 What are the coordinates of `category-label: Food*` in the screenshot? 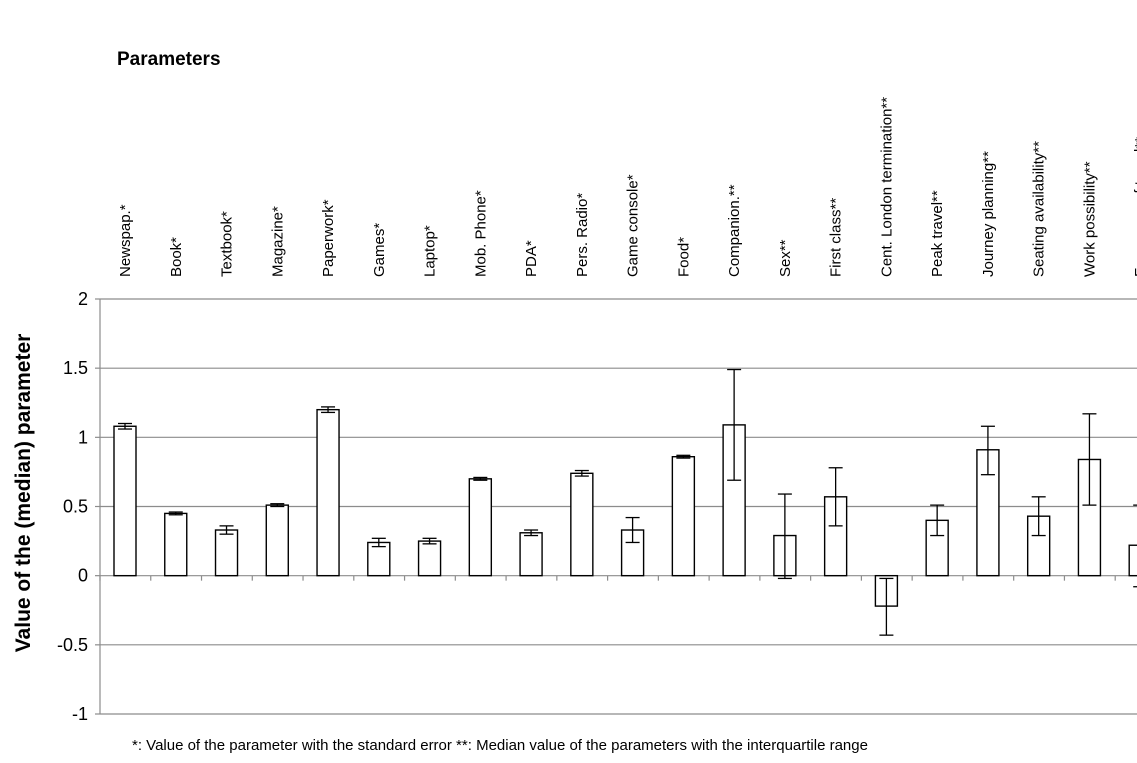 It's located at (683, 257).